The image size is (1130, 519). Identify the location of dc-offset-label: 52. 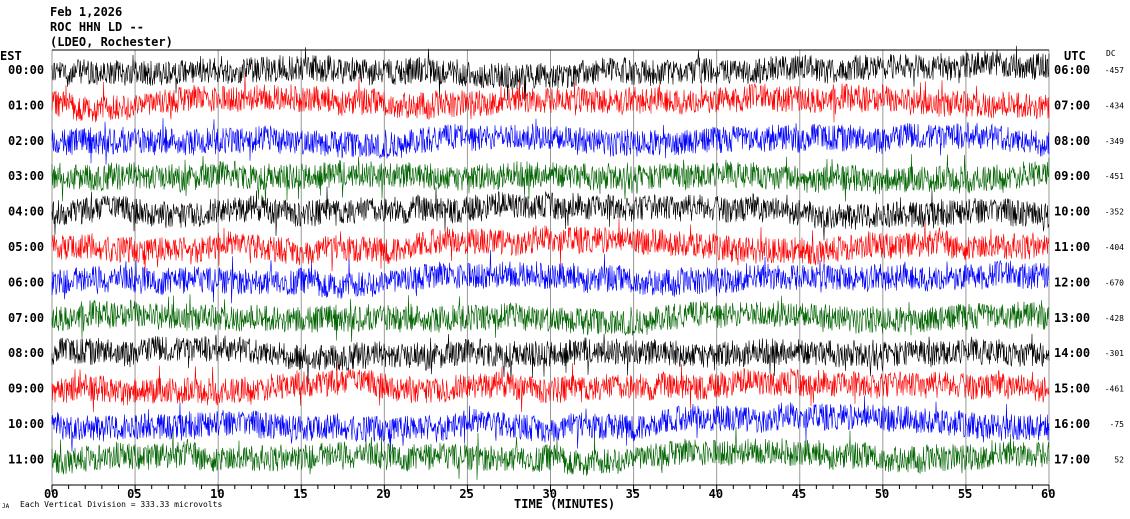
(1119, 459).